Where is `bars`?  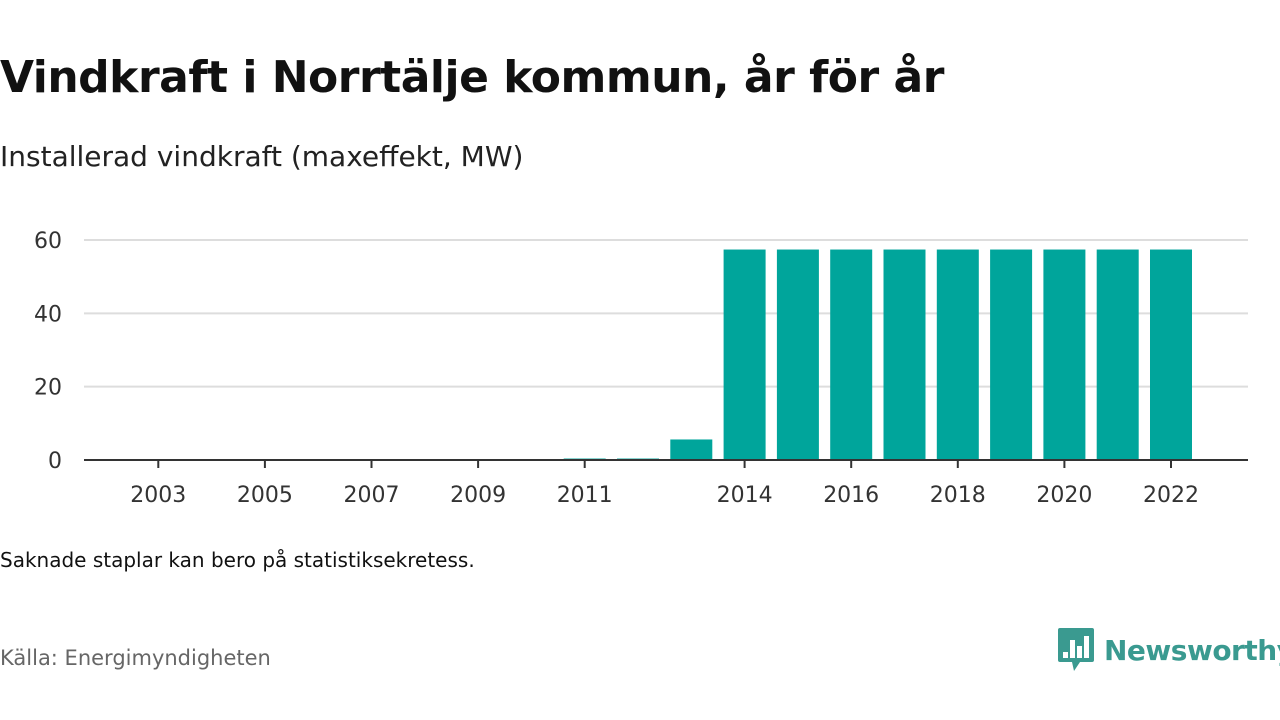
bars is located at coordinates (877, 355).